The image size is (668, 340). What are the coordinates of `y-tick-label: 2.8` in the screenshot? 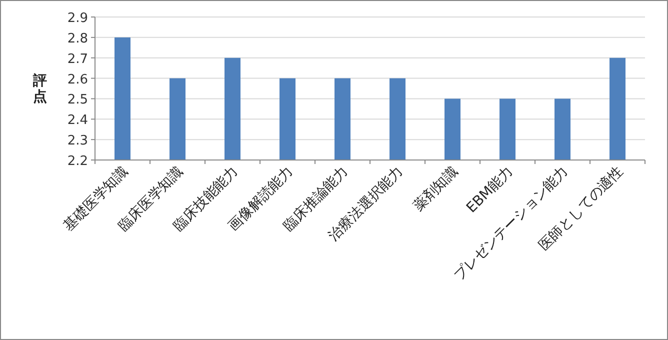 It's located at (77, 38).